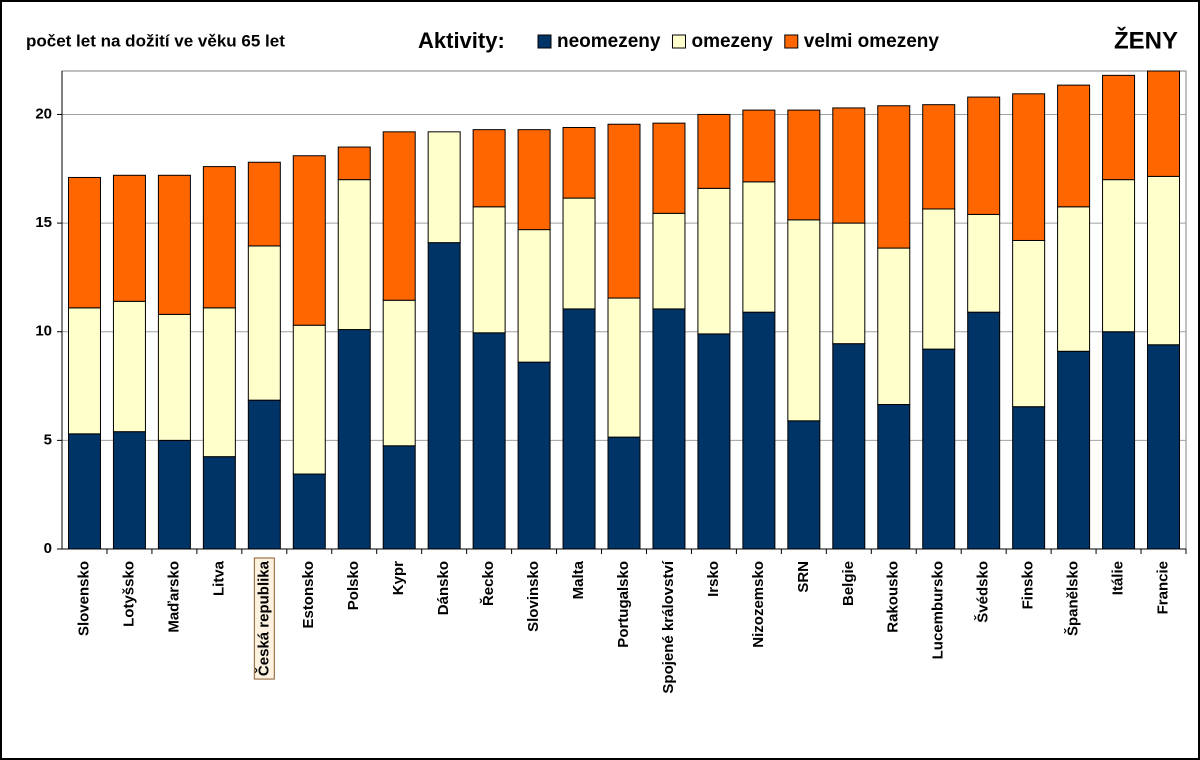 Image resolution: width=1200 pixels, height=760 pixels. I want to click on legend-title: Aktivity:, so click(461, 40).